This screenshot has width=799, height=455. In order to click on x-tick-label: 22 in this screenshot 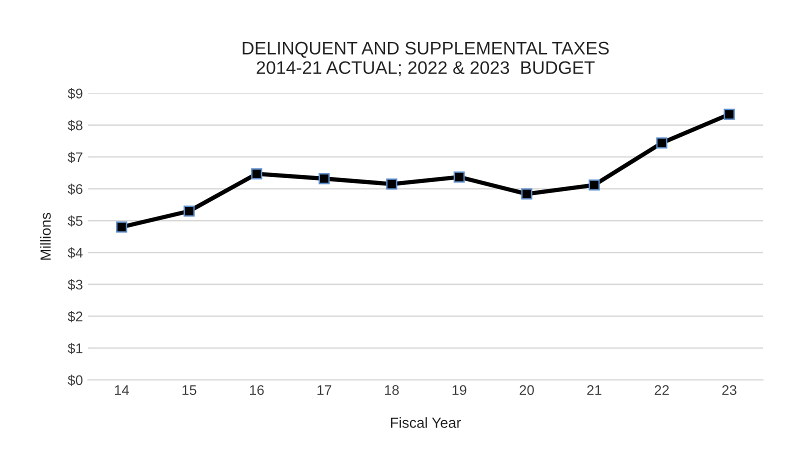, I will do `click(661, 390)`.